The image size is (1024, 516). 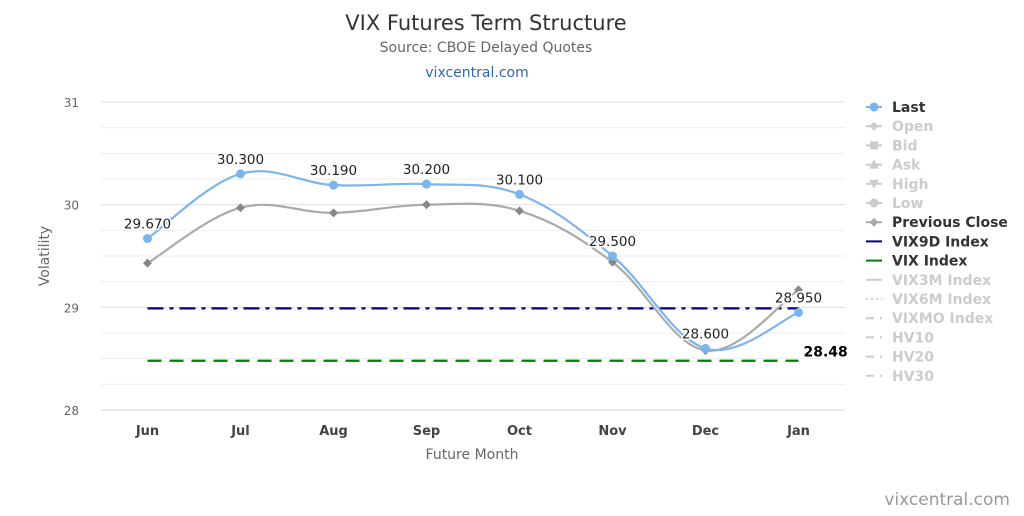 I want to click on legend-item: VIX3M Index, so click(x=928, y=281).